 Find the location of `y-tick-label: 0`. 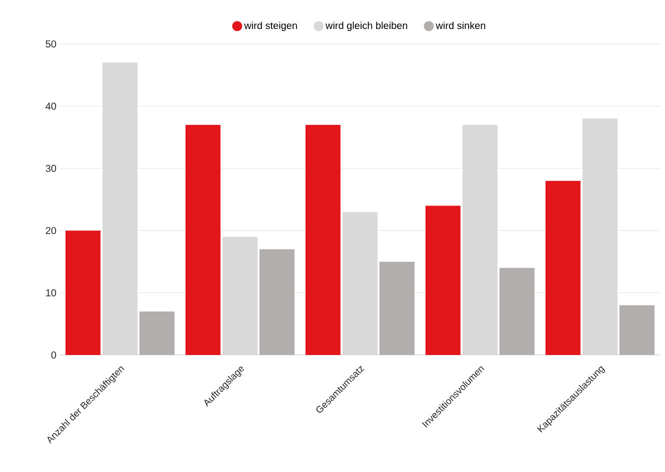

y-tick-label: 0 is located at coordinates (53, 355).